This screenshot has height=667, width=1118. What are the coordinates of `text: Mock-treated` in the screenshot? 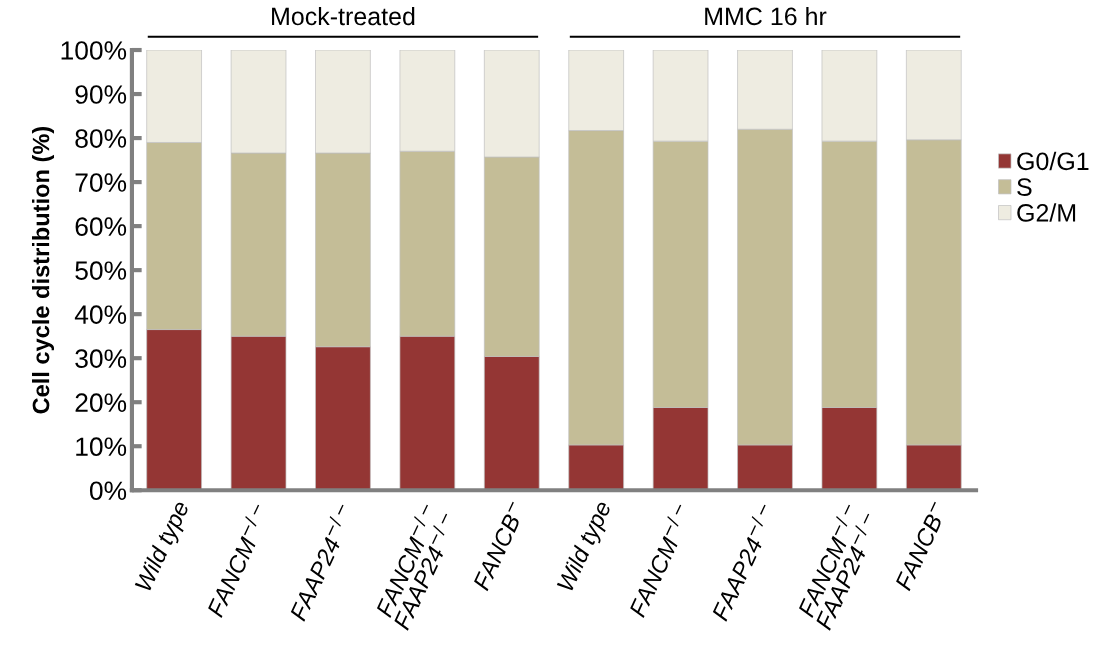 It's located at (343, 16).